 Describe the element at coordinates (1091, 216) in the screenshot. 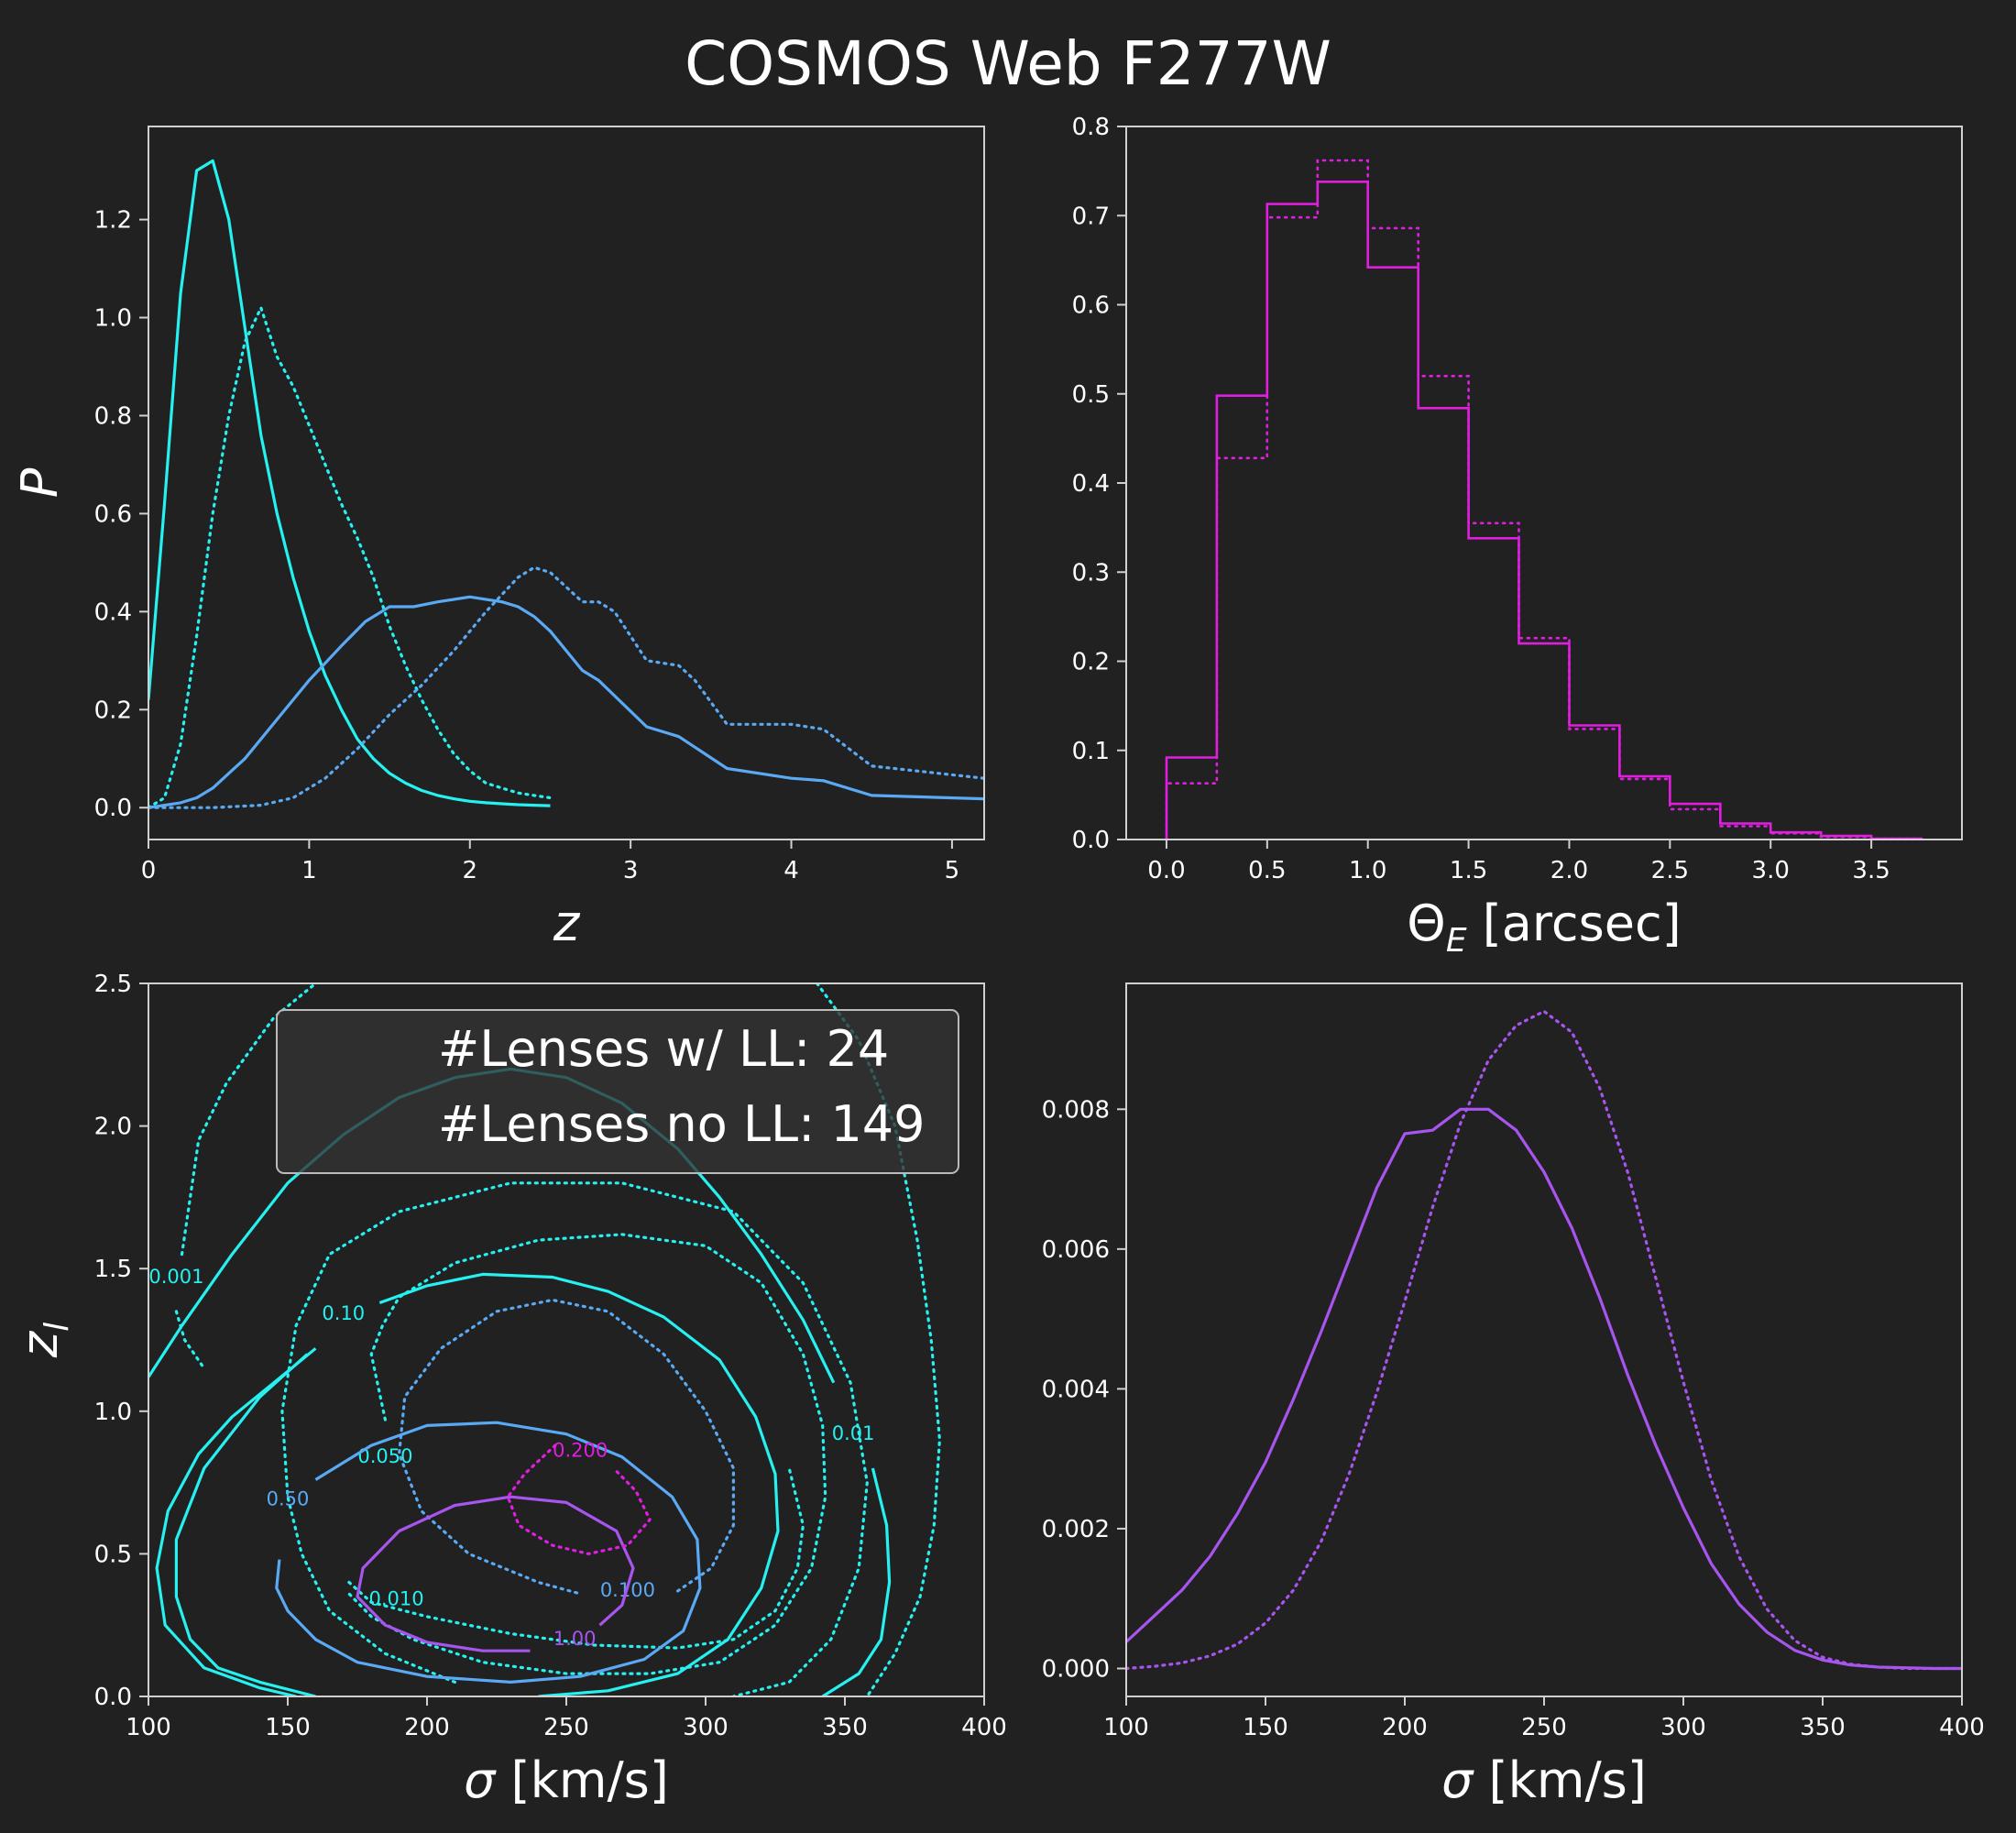

I see `y-tick-label: 0.7` at that location.